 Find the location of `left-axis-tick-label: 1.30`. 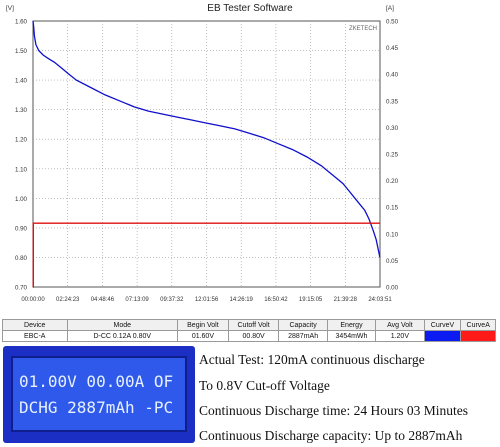

left-axis-tick-label: 1.30 is located at coordinates (21, 110).